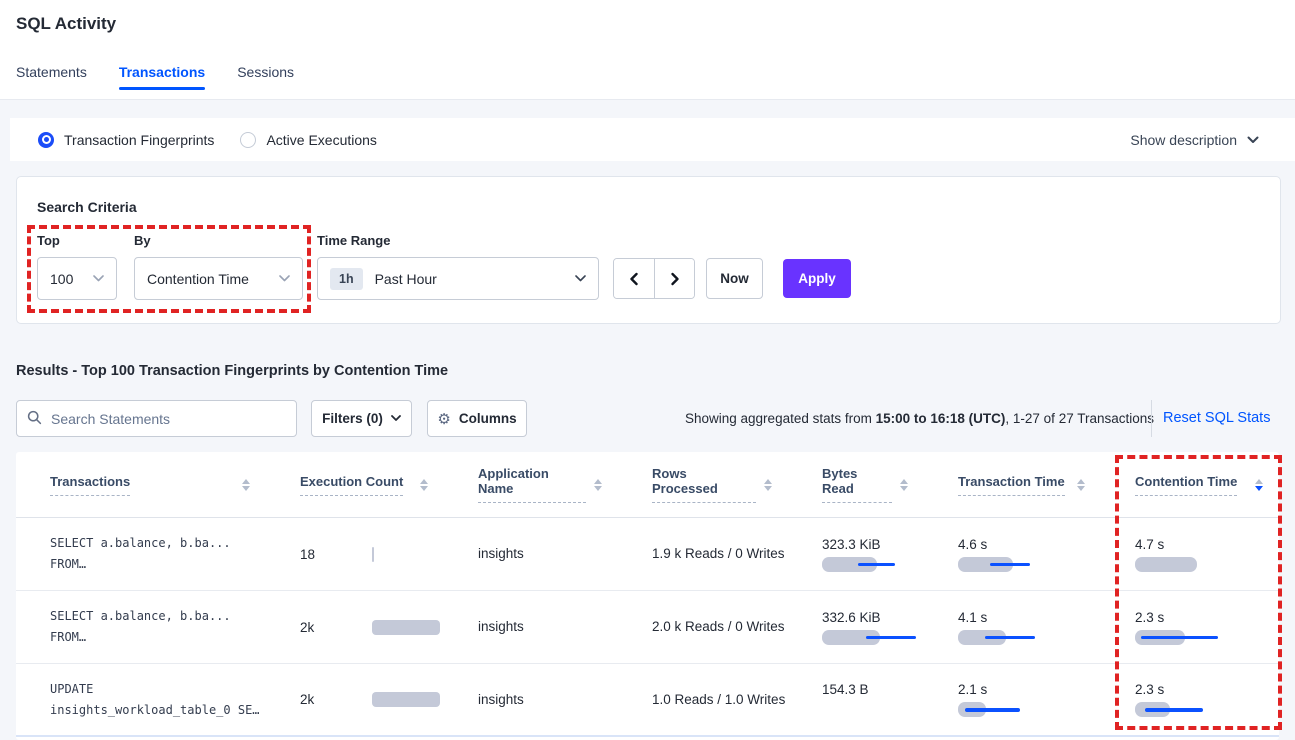  Describe the element at coordinates (46, 139) in the screenshot. I see `radio-selected-icon` at that location.